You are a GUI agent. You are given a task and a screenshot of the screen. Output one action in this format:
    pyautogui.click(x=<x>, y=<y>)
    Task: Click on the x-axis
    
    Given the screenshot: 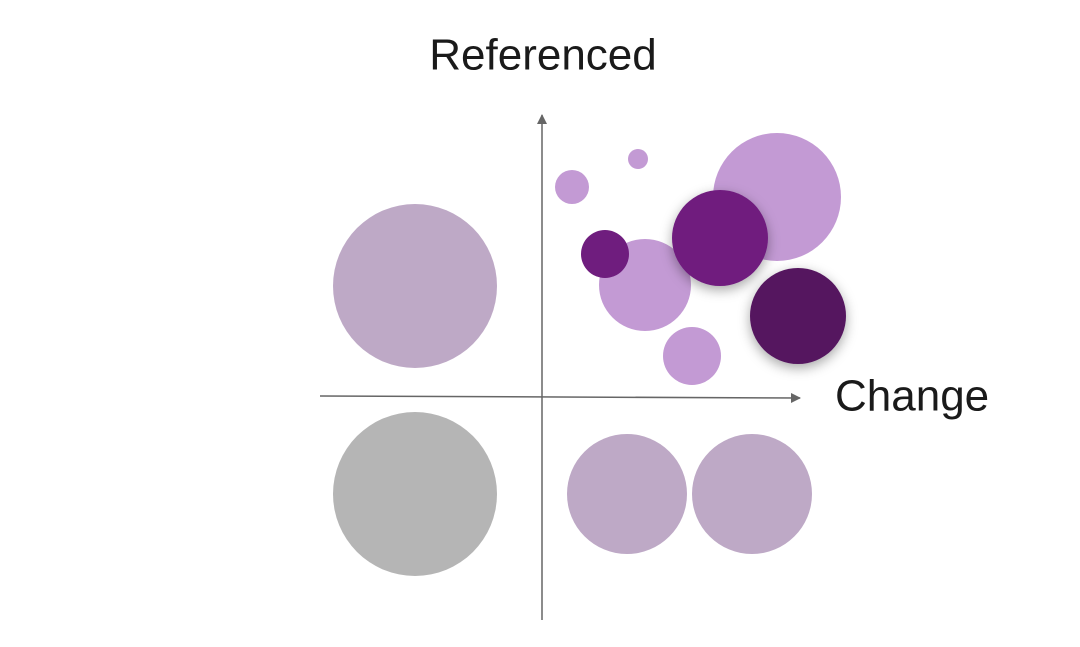 What is the action you would take?
    pyautogui.click(x=560, y=397)
    